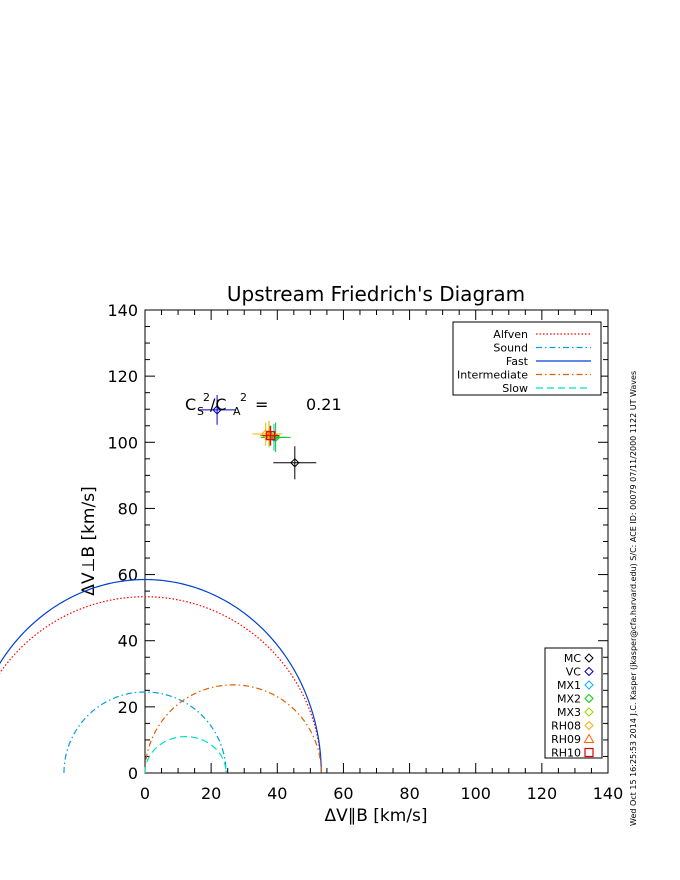 The height and width of the screenshot is (880, 680). What do you see at coordinates (122, 442) in the screenshot?
I see `y-tick-label: 100` at bounding box center [122, 442].